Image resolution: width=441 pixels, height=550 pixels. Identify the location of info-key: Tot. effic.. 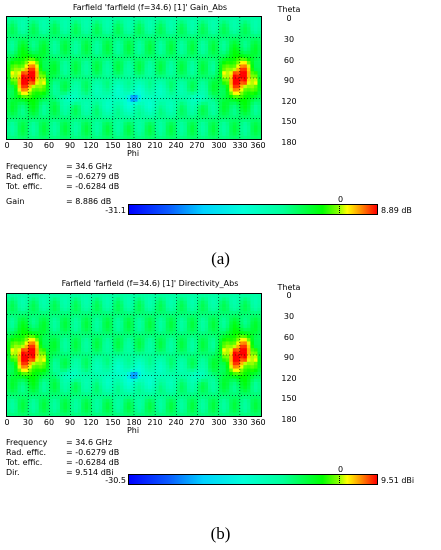
(24, 186).